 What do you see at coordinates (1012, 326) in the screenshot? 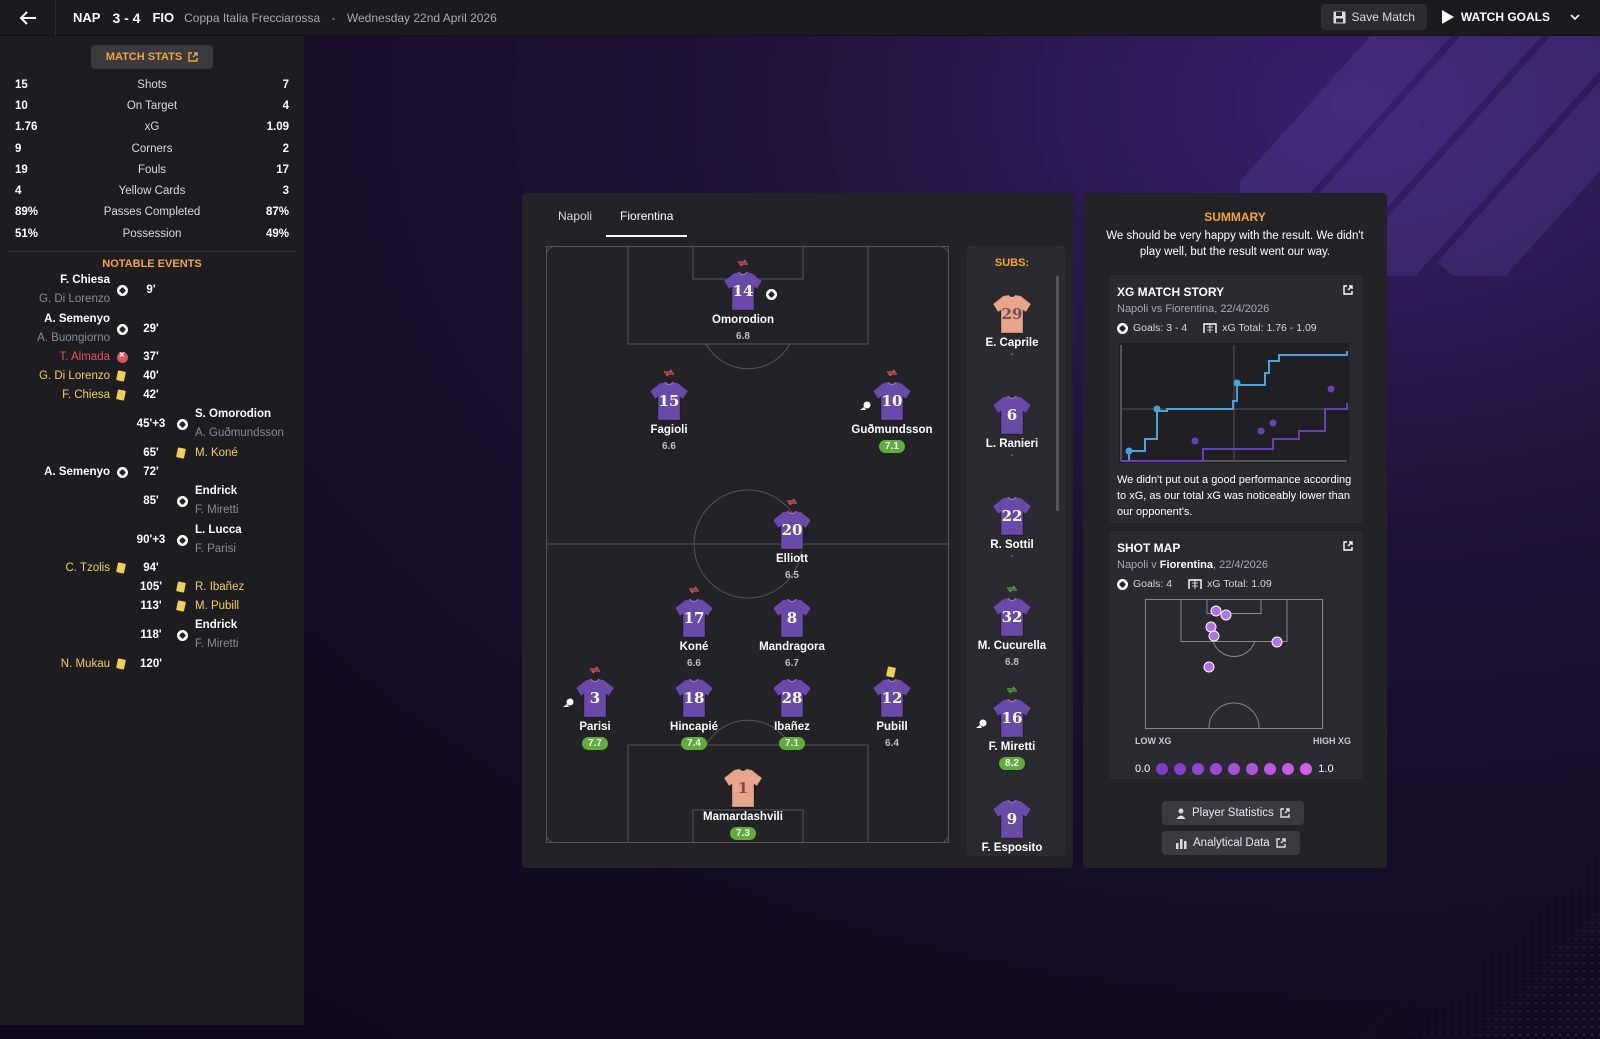
I see `sub-player: 29 E. Caprile -` at bounding box center [1012, 326].